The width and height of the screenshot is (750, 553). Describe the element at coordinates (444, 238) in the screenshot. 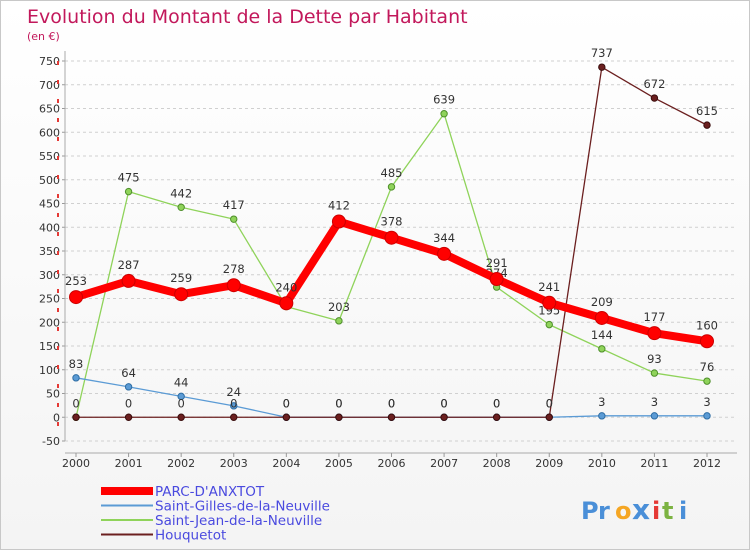

I see `data-label: 344` at that location.